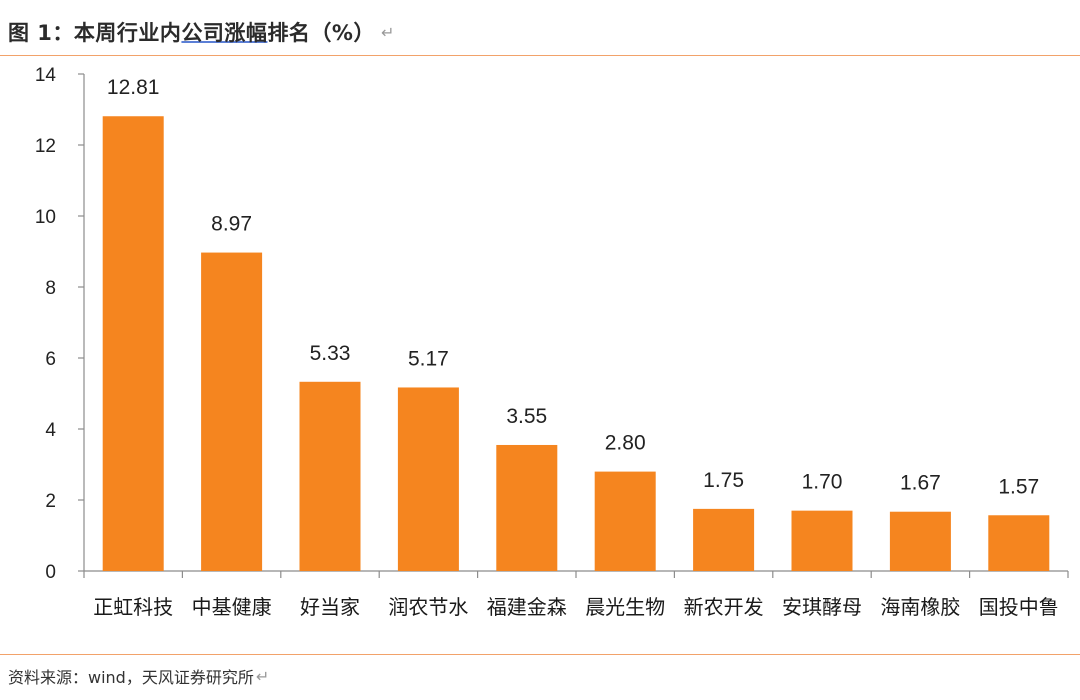 The width and height of the screenshot is (1080, 700). I want to click on y-tick-label: 10, so click(45, 217).